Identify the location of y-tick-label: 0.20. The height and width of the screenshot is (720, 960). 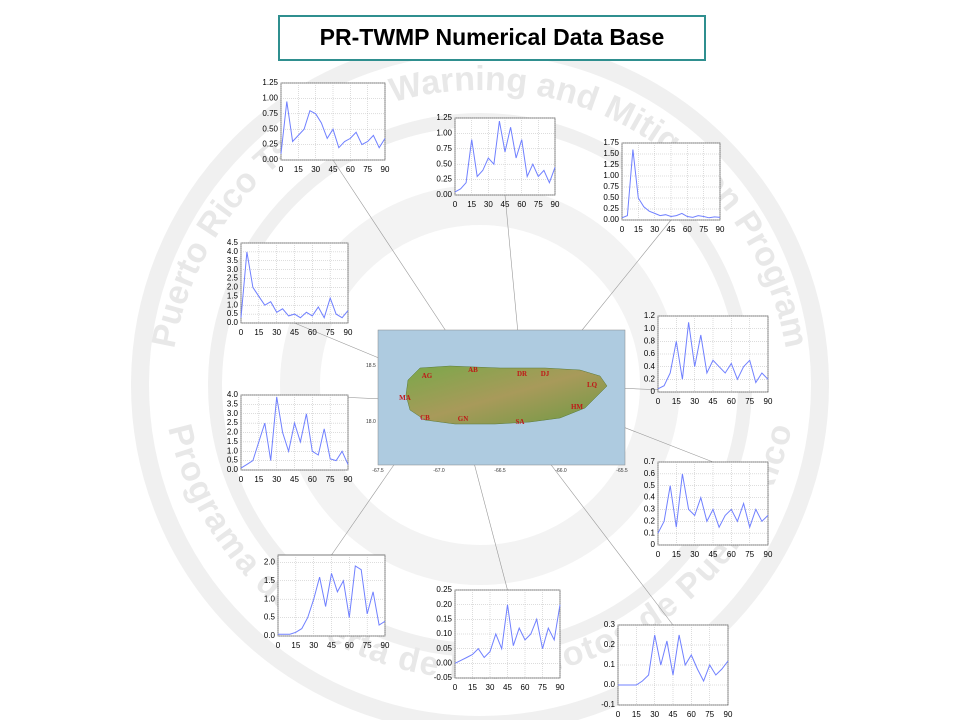
(444, 604).